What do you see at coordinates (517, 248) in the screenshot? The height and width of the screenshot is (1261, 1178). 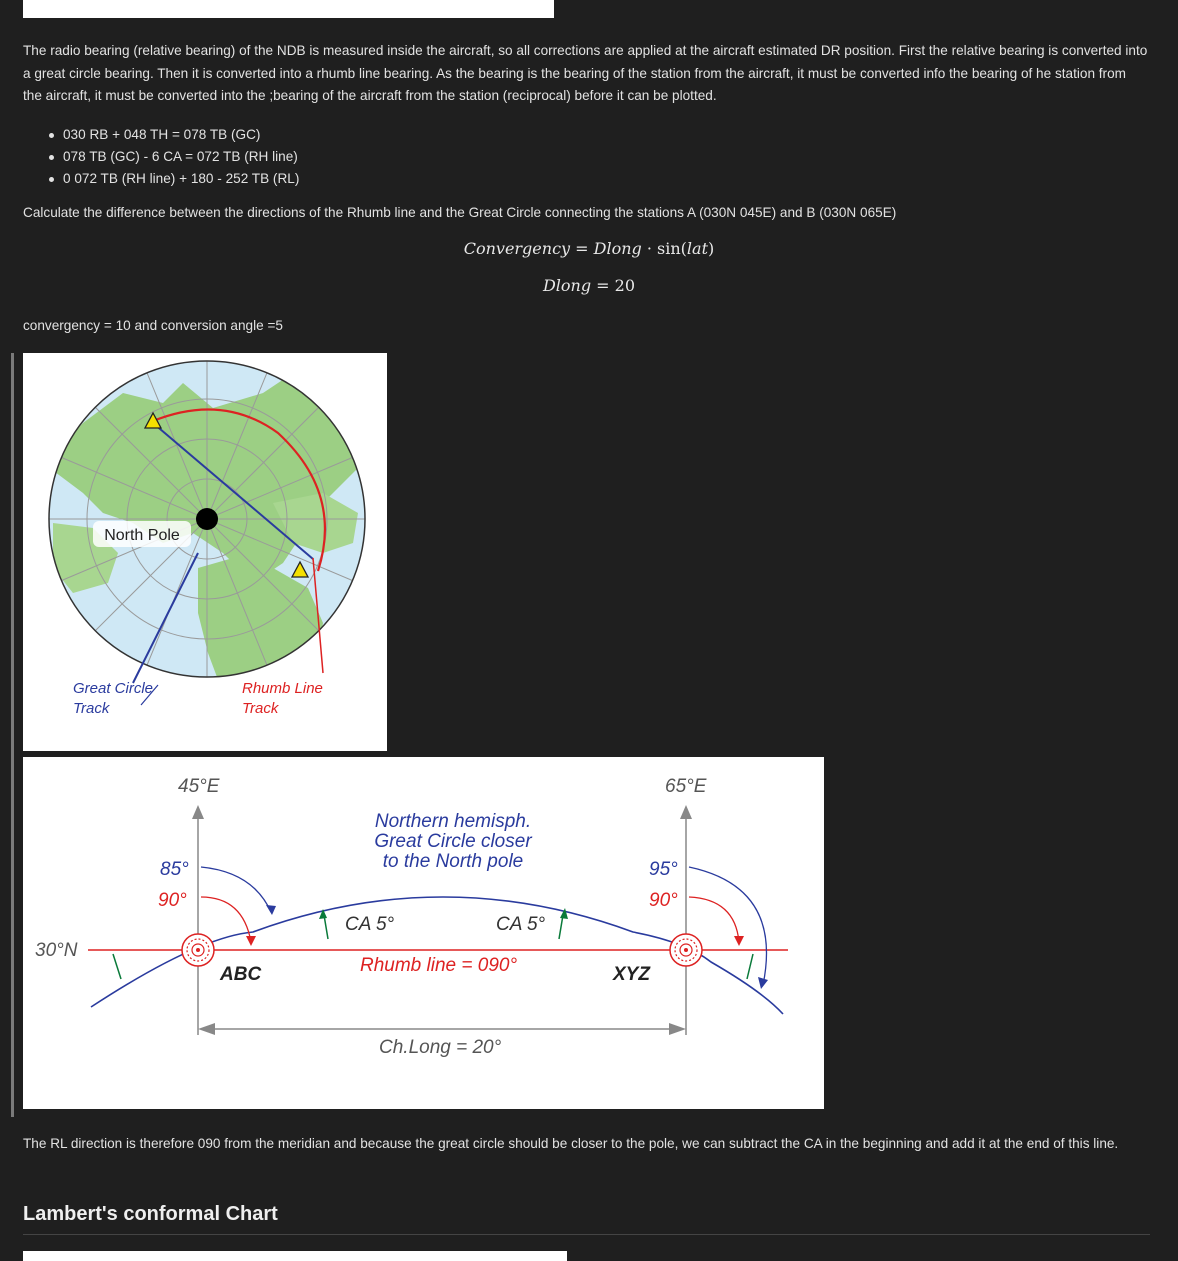 I see `formula-lhs: Convergency` at bounding box center [517, 248].